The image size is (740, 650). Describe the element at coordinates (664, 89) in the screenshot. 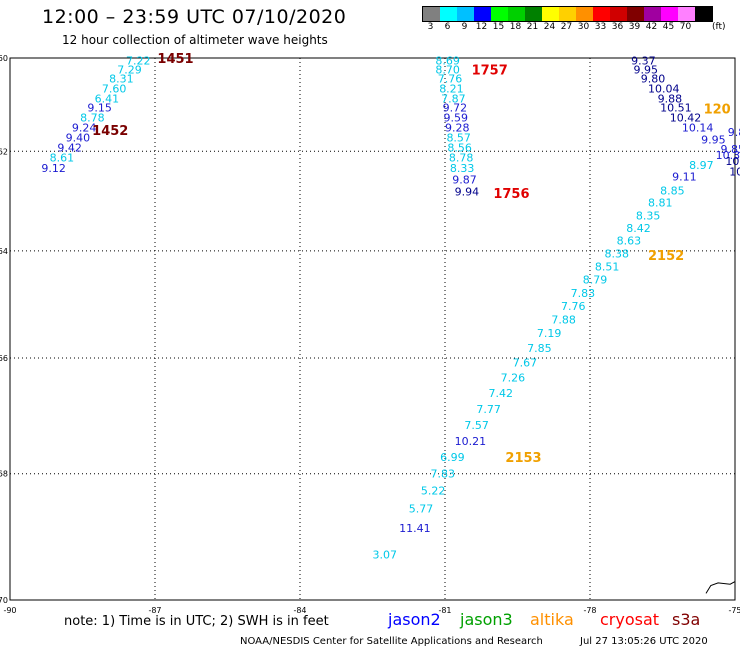

I see `wave-height-value: 10.04` at that location.